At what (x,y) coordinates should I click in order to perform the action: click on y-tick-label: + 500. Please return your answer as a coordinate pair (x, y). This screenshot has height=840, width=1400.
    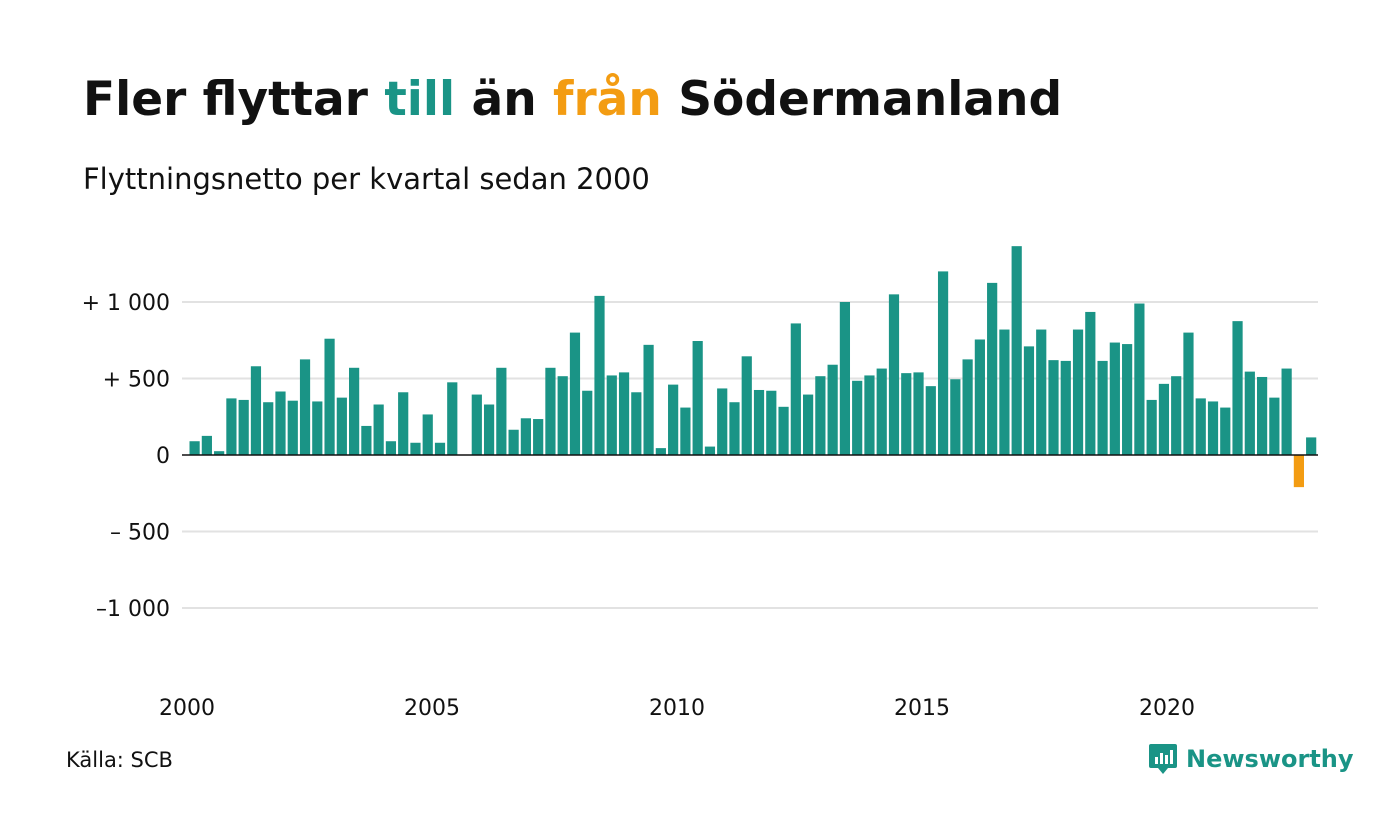
    Looking at the image, I should click on (136, 380).